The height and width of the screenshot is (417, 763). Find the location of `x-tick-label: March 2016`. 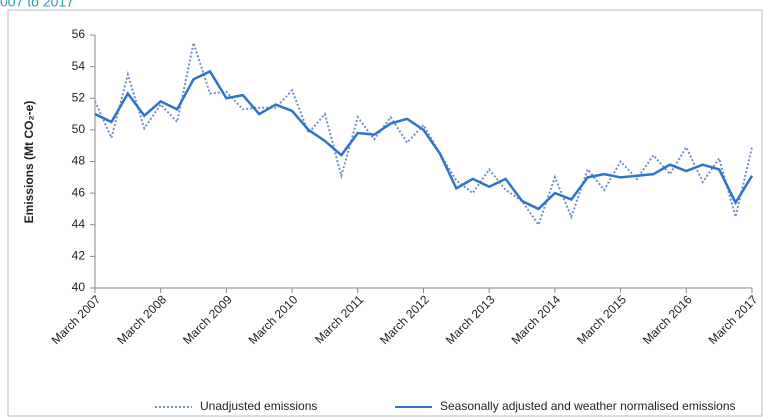

x-tick-label: March 2016 is located at coordinates (667, 319).